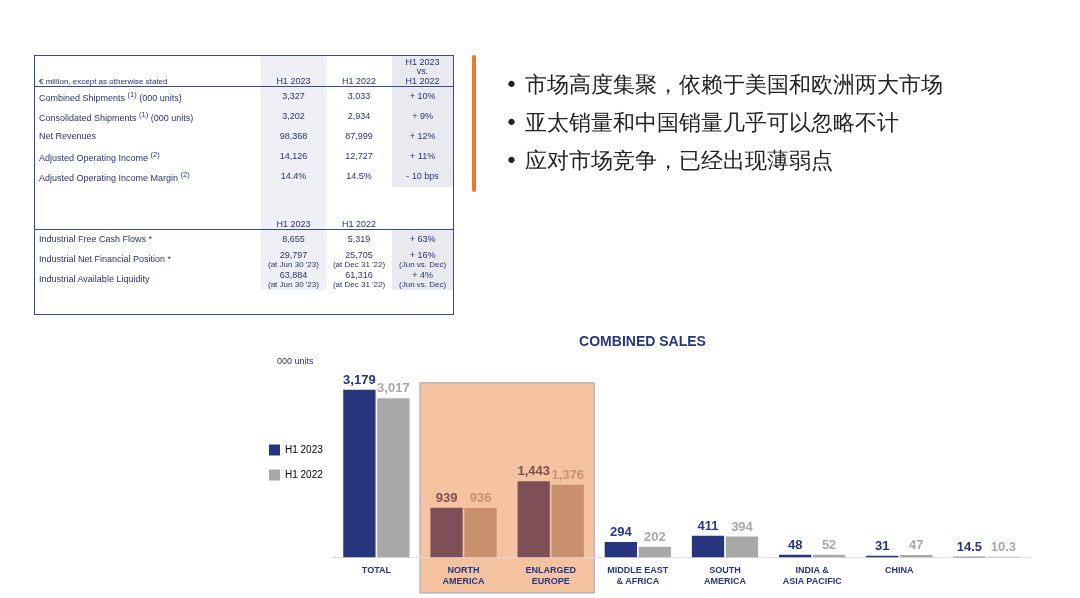  What do you see at coordinates (148, 71) in the screenshot?
I see `text: € million, except as otherwise stated` at bounding box center [148, 71].